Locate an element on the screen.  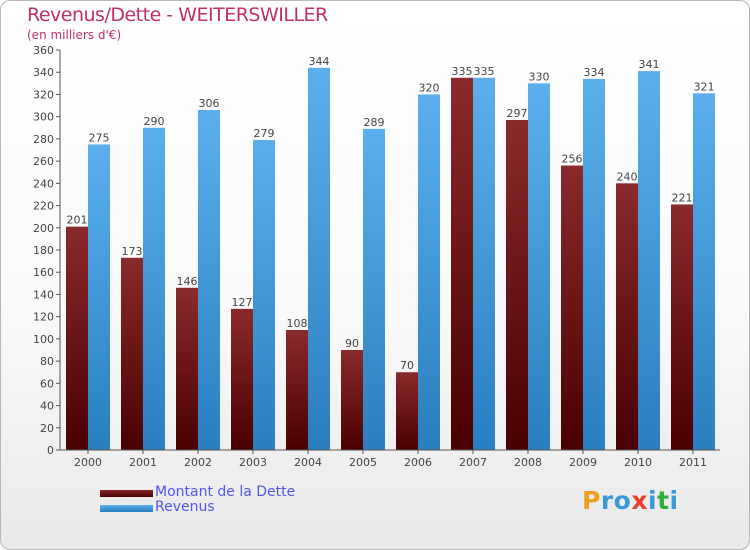
y-tick-label-100: 100 is located at coordinates (43, 339).